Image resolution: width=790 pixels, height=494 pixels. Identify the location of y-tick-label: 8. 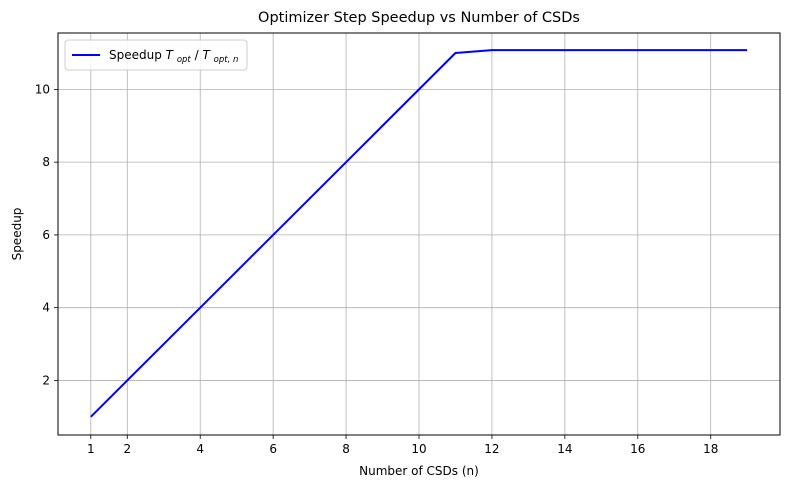
(46, 162).